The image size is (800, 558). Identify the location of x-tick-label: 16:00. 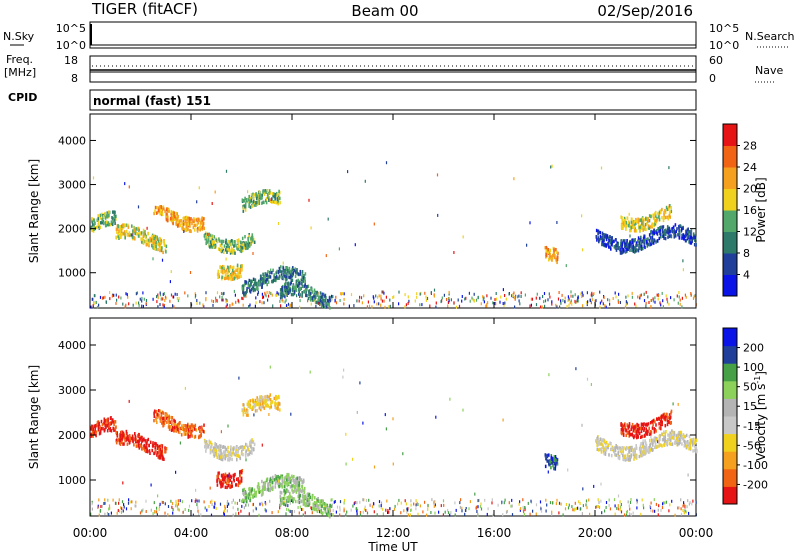
(494, 533).